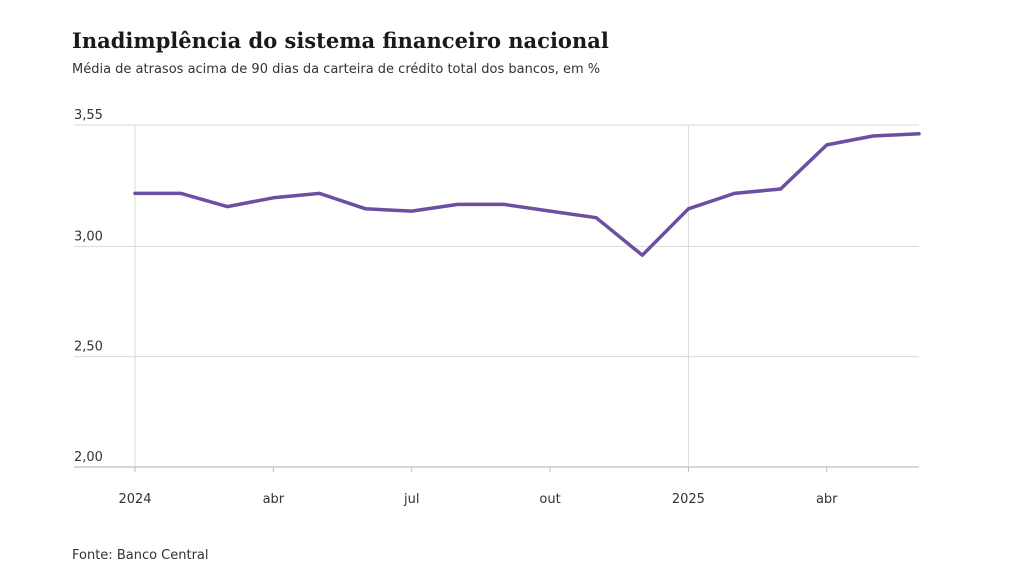  Describe the element at coordinates (688, 499) in the screenshot. I see `x-tick-label: 2025` at that location.